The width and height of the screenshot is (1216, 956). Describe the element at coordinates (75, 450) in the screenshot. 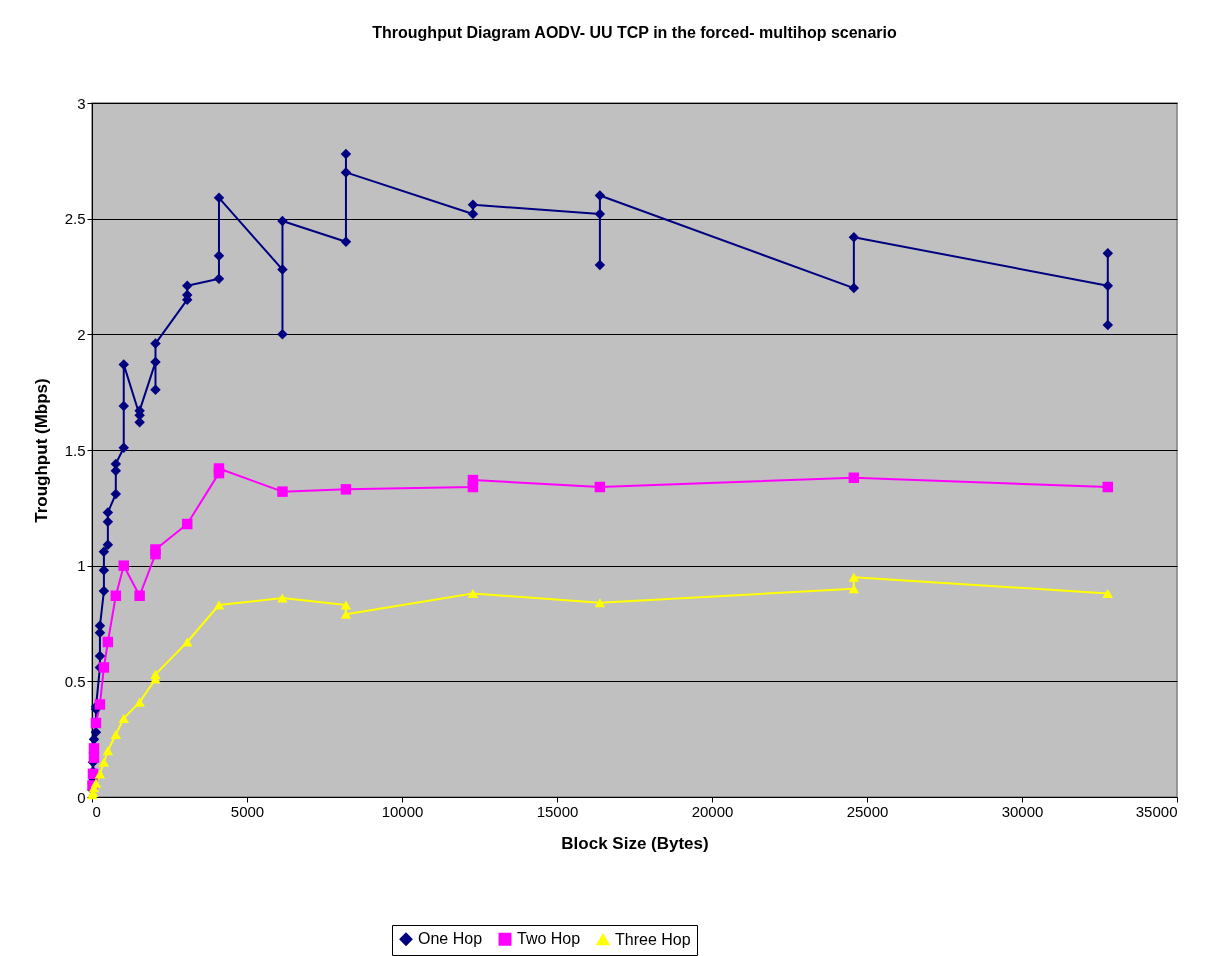

I see `y-tick-label: 1.5` at that location.